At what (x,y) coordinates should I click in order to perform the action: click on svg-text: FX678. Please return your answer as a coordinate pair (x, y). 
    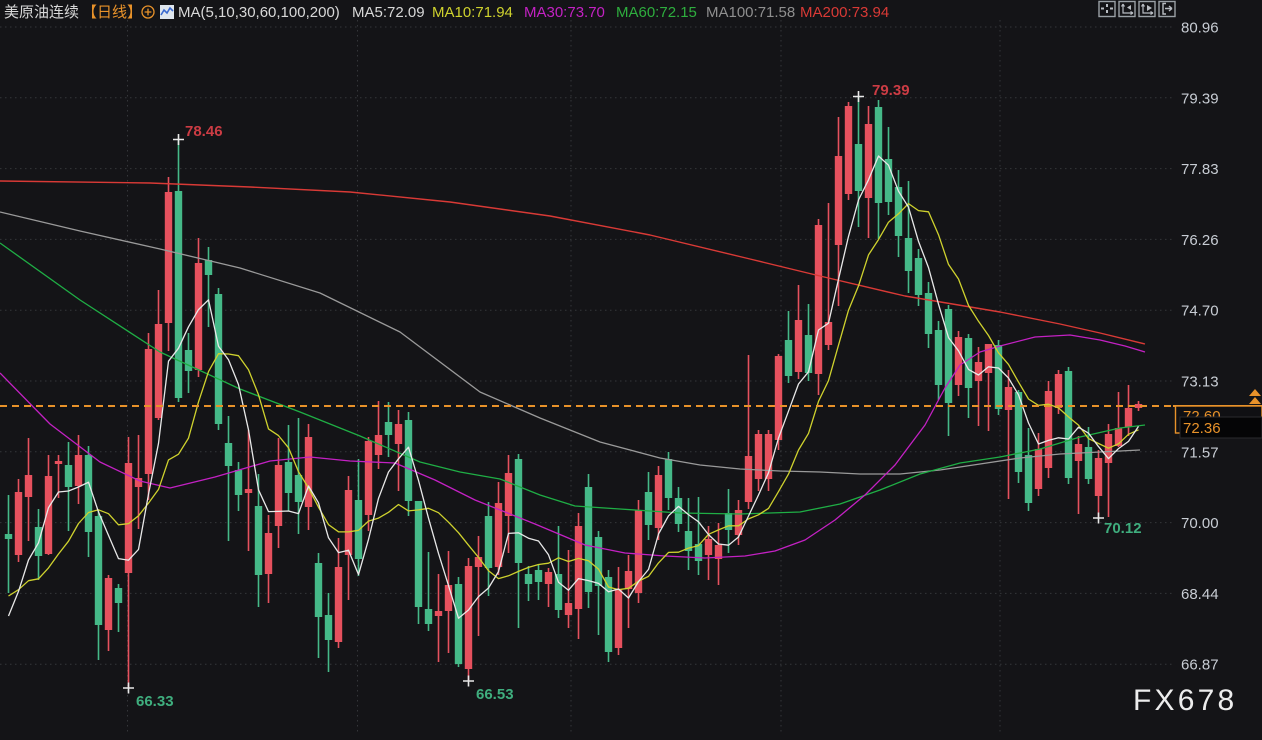
    Looking at the image, I should click on (1185, 700).